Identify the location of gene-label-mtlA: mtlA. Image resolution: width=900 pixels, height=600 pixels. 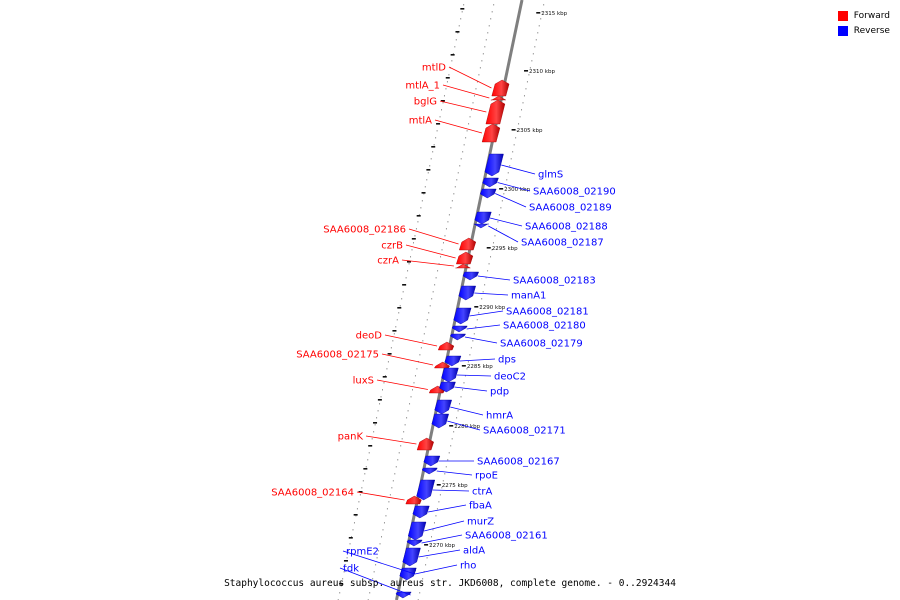
(420, 121).